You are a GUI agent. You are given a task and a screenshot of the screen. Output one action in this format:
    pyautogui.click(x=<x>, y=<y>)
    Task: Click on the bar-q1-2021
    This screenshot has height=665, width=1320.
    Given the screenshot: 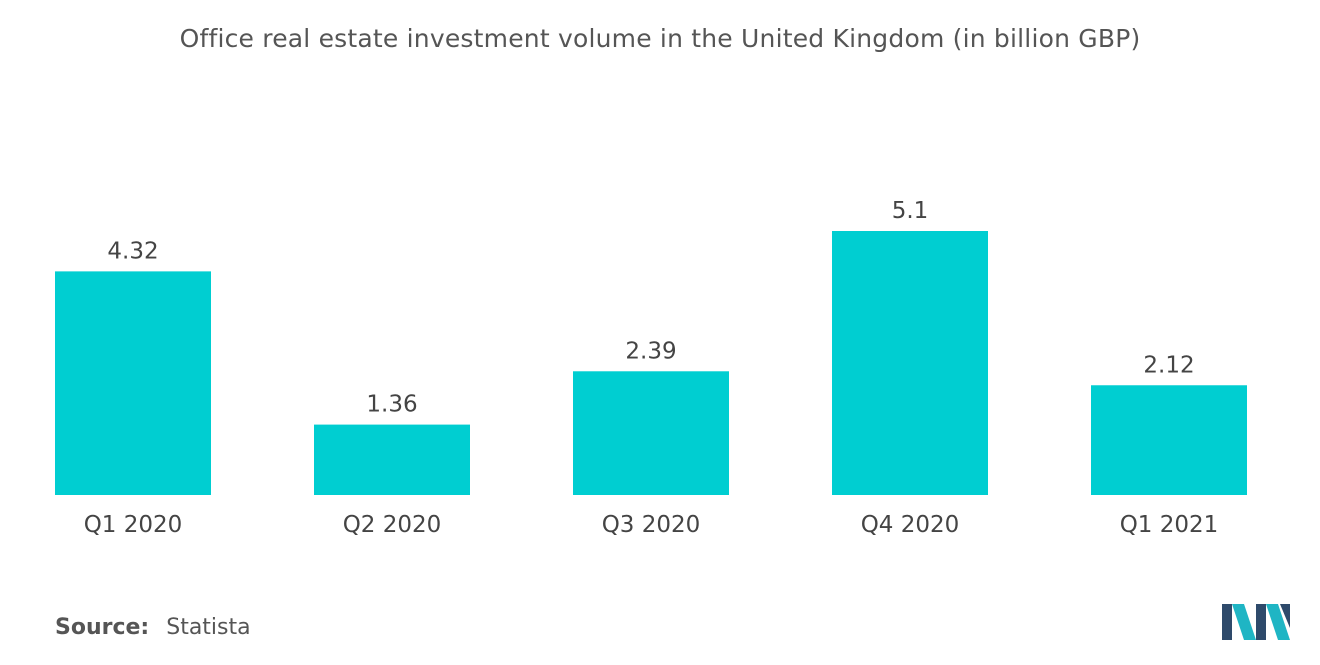 What is the action you would take?
    pyautogui.click(x=1169, y=440)
    